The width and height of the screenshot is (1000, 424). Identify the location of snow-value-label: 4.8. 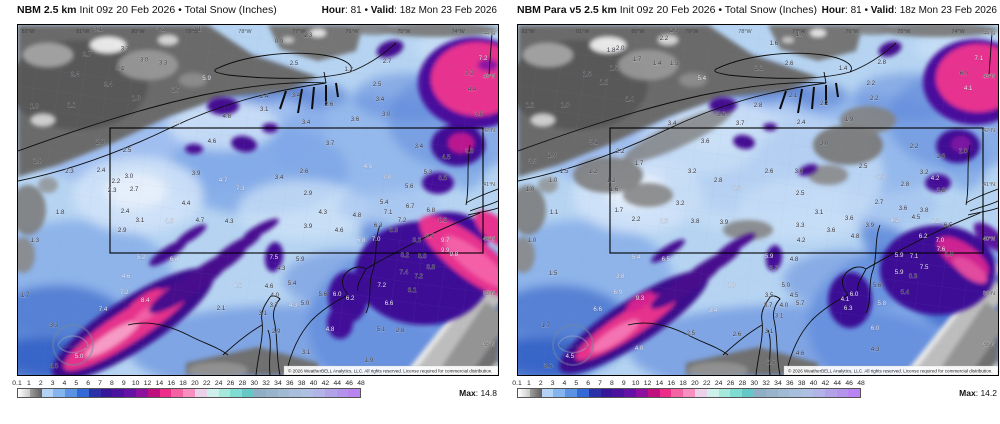
(357, 215).